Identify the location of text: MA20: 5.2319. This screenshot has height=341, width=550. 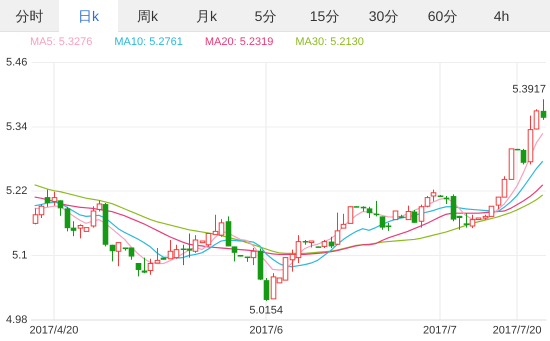
(239, 42).